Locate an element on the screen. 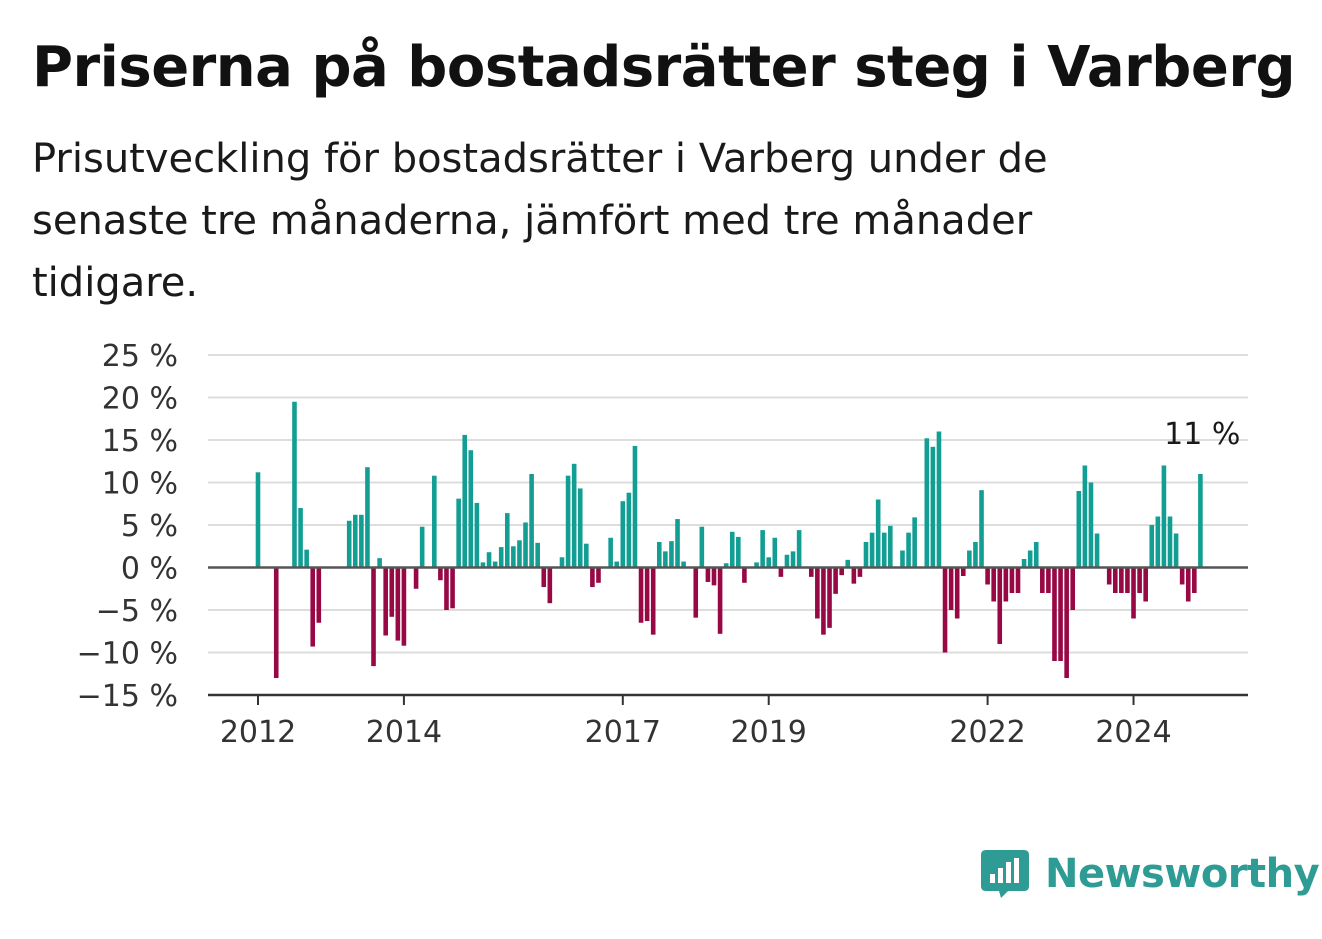 This screenshot has height=939, width=1322. x-tick-label: 2022 is located at coordinates (987, 732).